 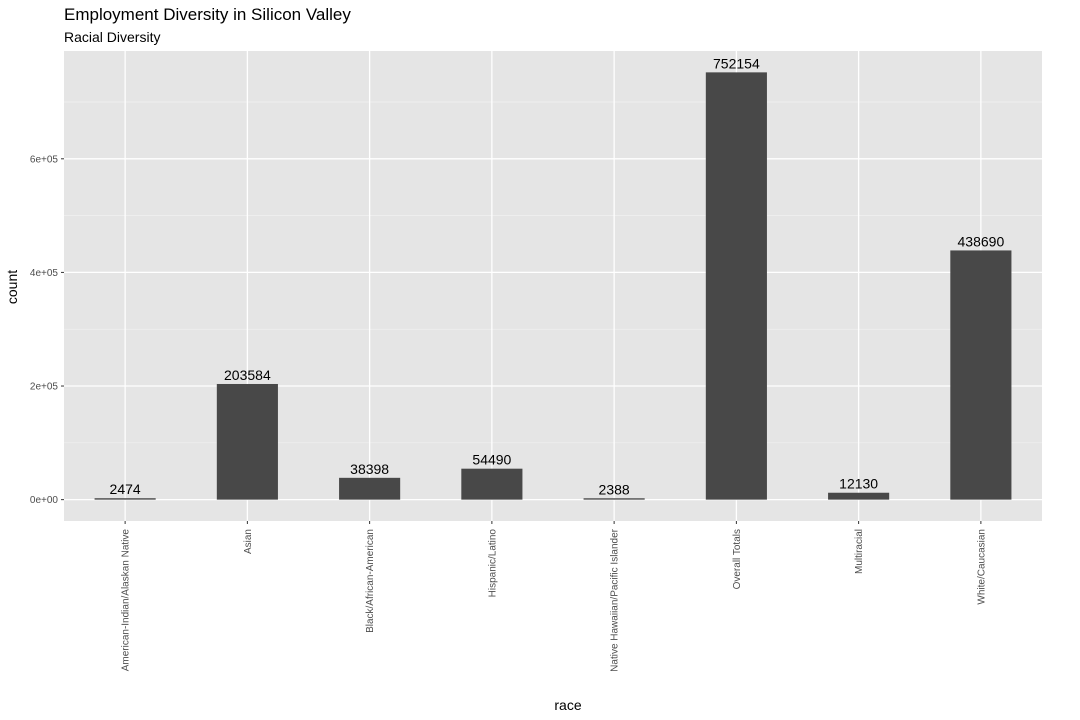 What do you see at coordinates (736, 63) in the screenshot?
I see `bar-value-label: 752154` at bounding box center [736, 63].